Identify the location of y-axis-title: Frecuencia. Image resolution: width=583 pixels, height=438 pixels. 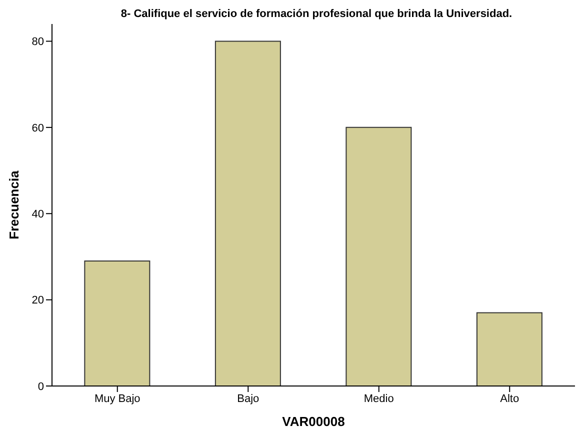
(14, 205).